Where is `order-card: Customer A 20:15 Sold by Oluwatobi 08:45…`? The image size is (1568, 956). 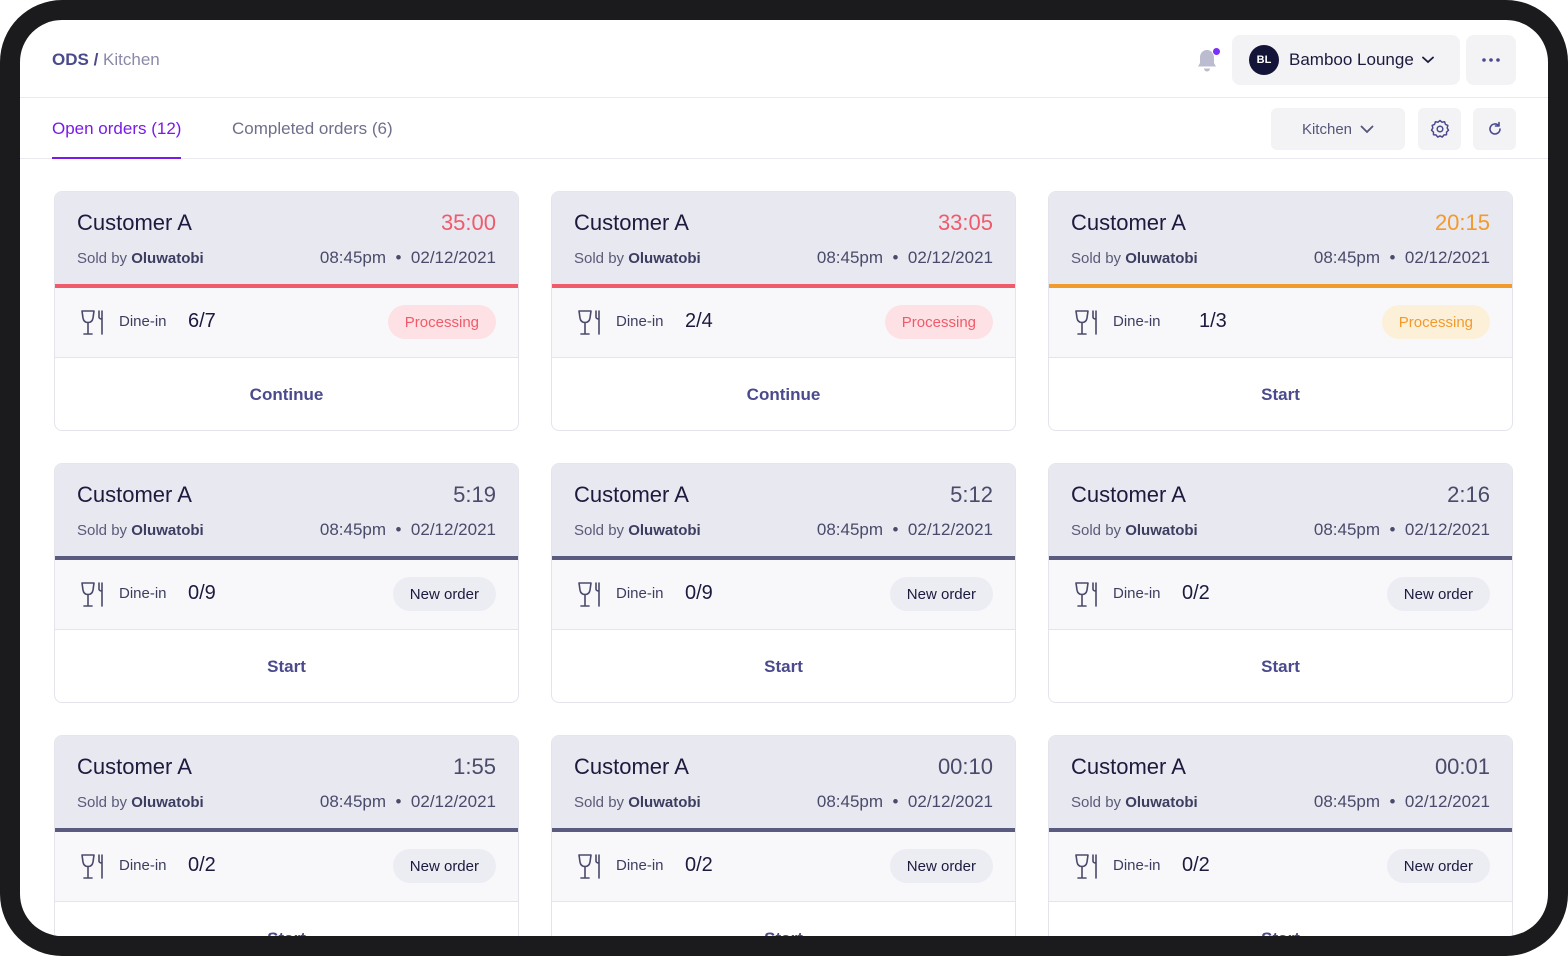
order-card: Customer A 20:15 Sold by Oluwatobi 08:45… is located at coordinates (1280, 311).